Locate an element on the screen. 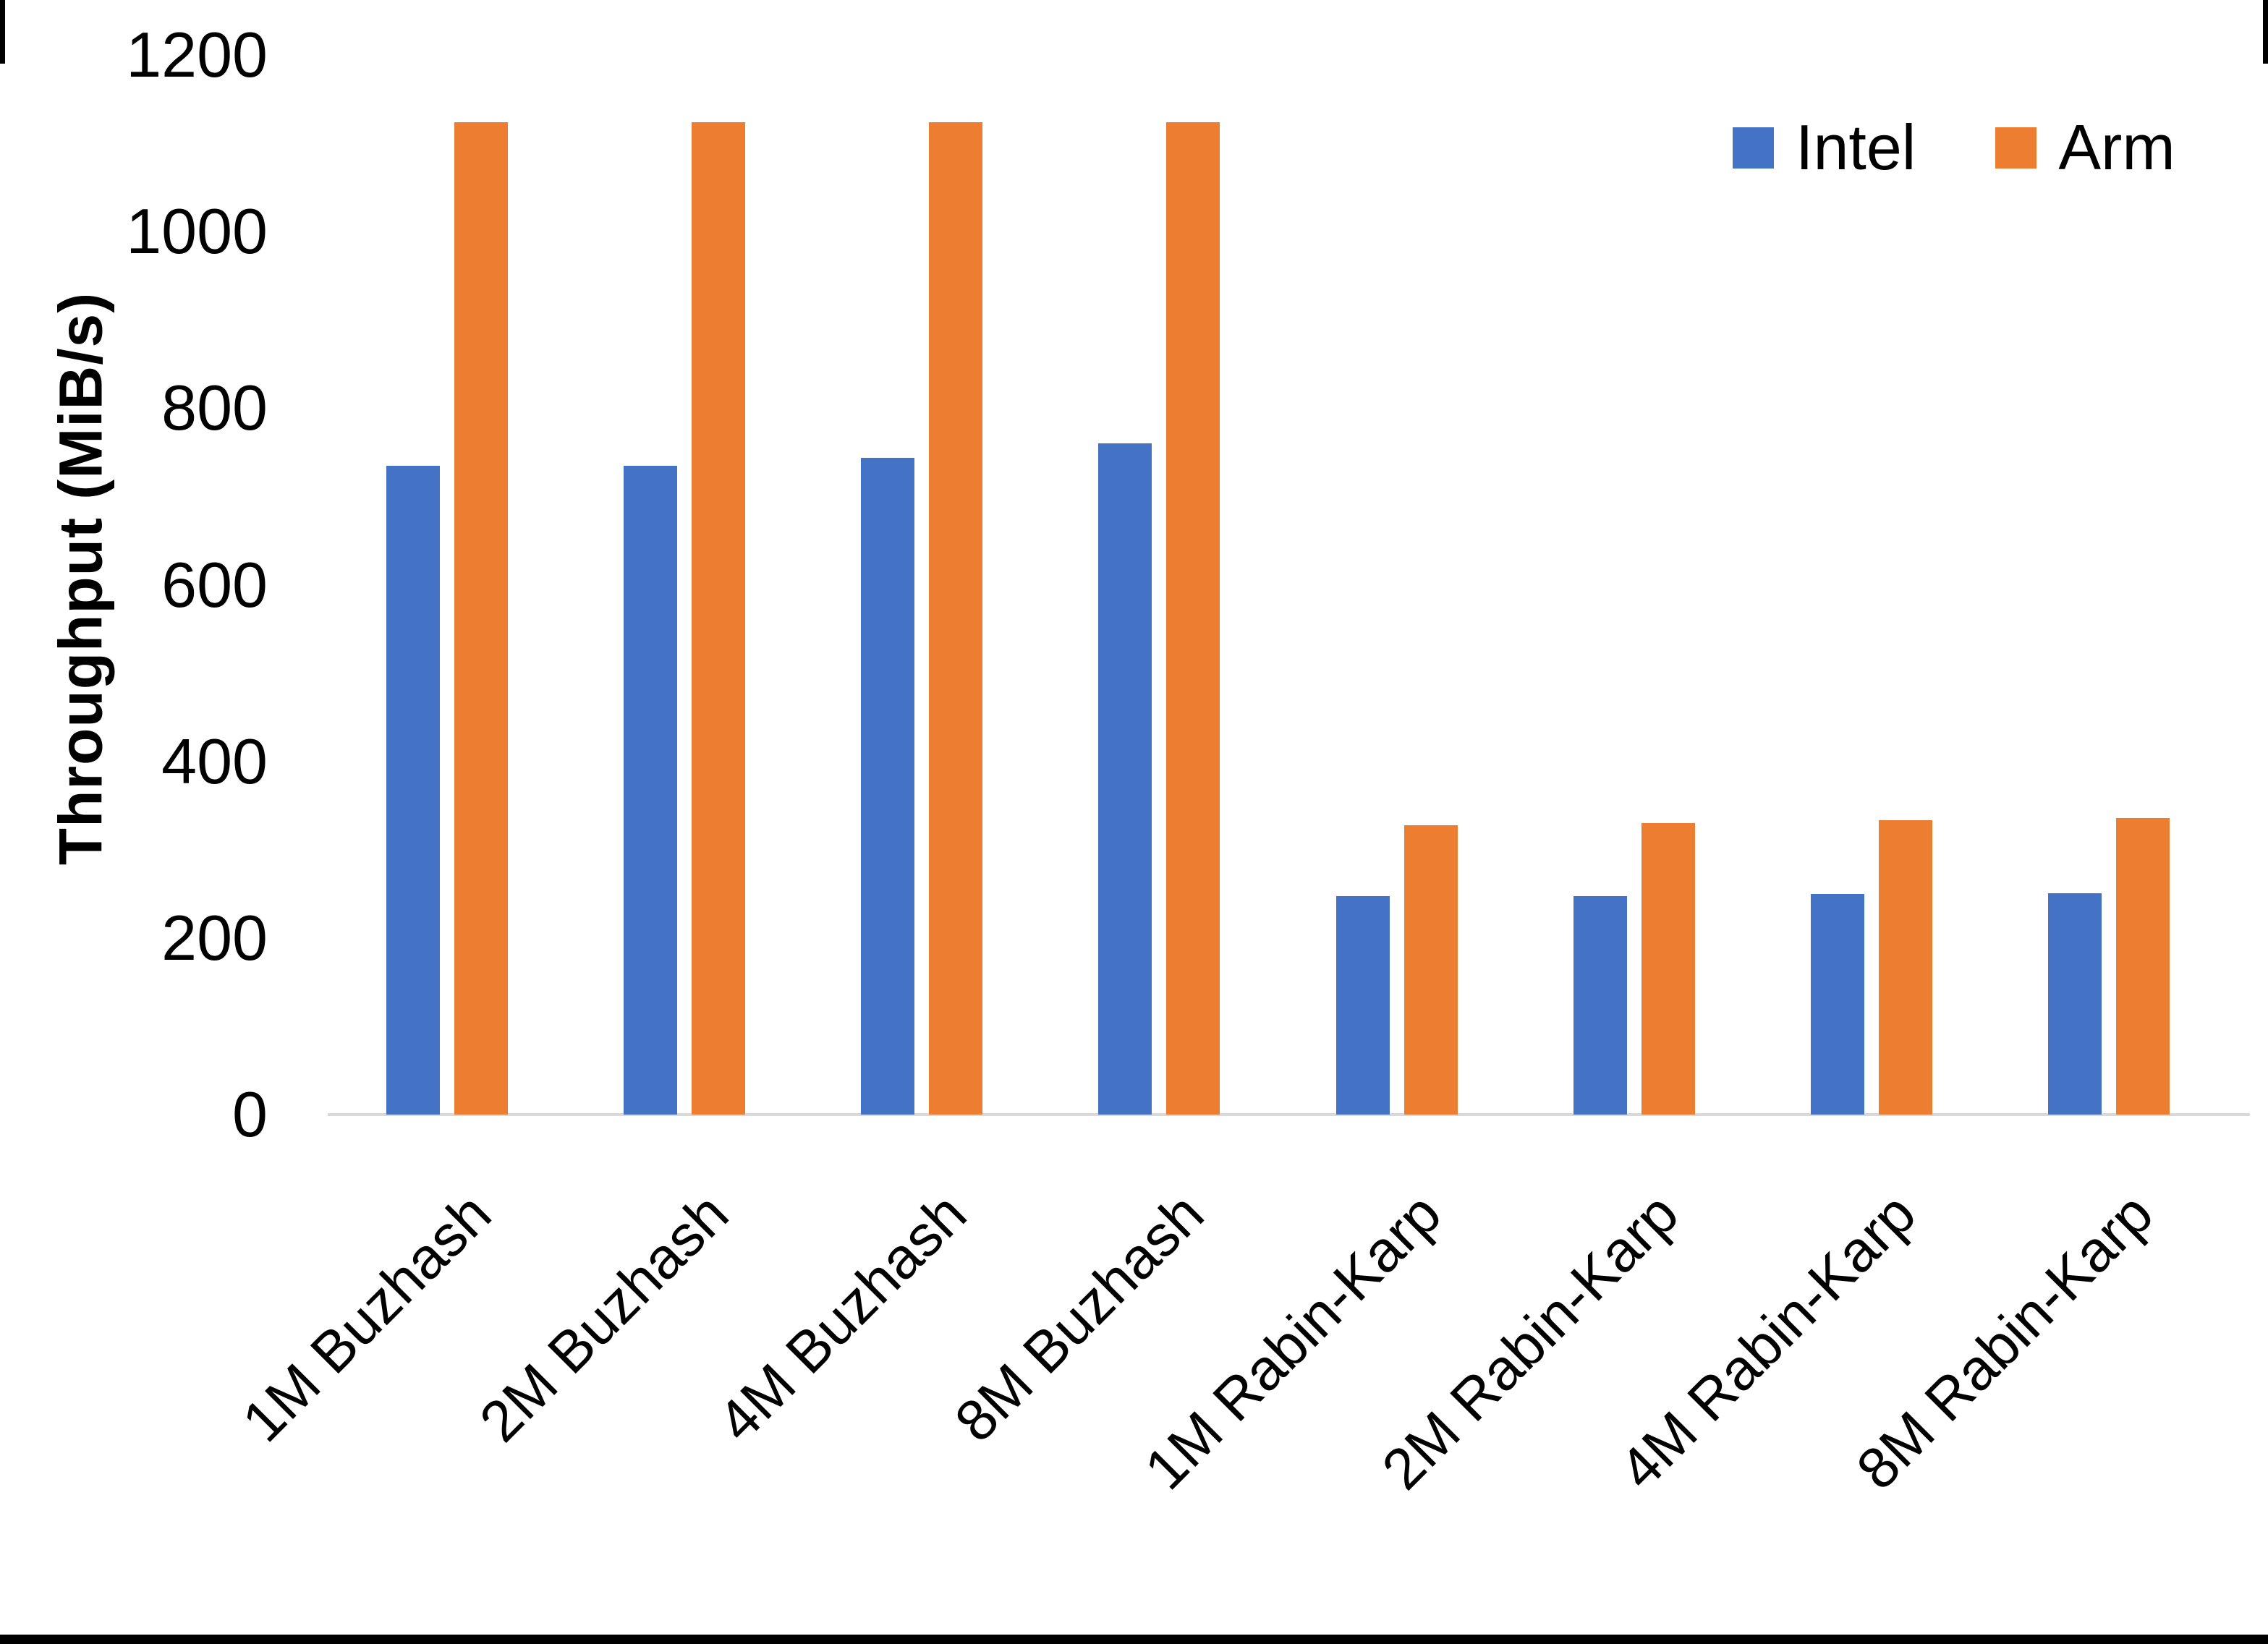 Image resolution: width=2268 pixels, height=1644 pixels. bar-arm-2m-rabin-karp is located at coordinates (1668, 969).